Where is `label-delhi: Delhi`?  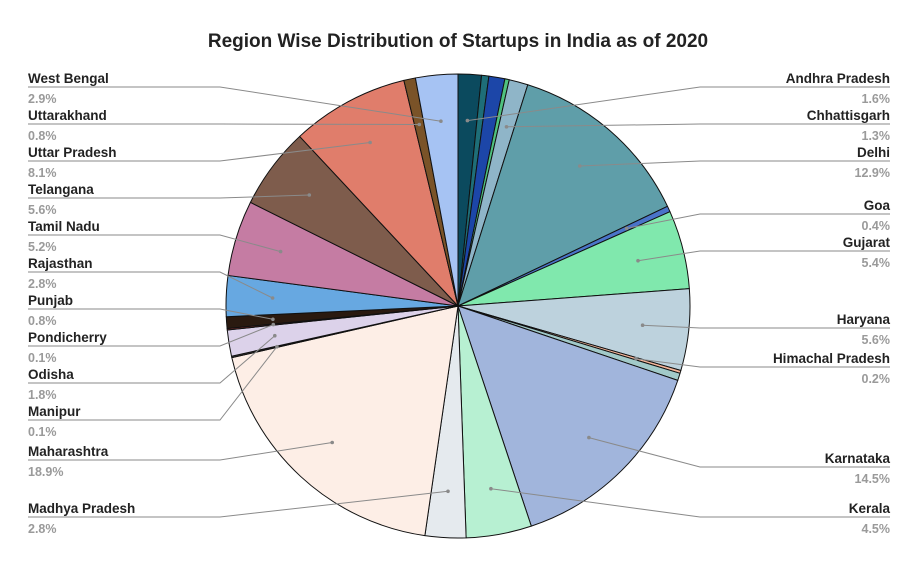 label-delhi: Delhi is located at coordinates (873, 152).